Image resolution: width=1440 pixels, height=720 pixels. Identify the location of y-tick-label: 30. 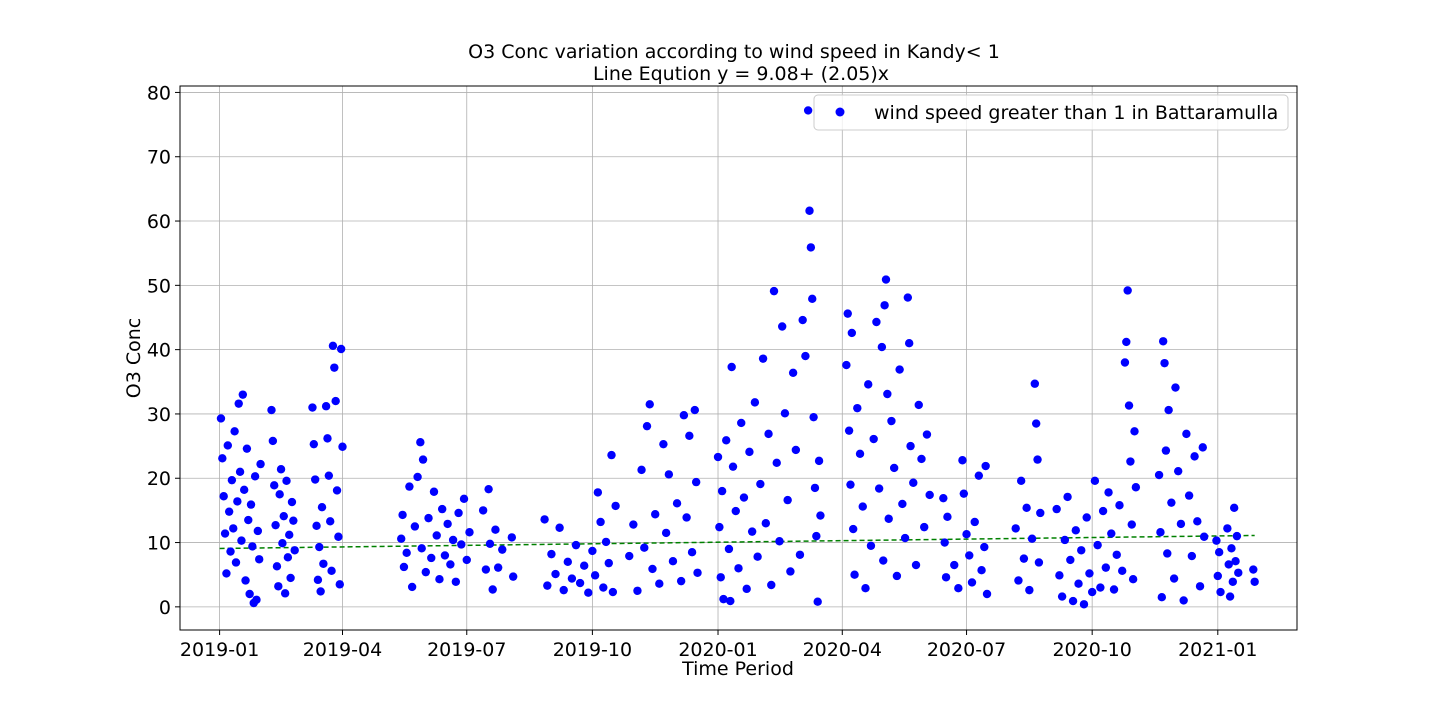
(159, 415).